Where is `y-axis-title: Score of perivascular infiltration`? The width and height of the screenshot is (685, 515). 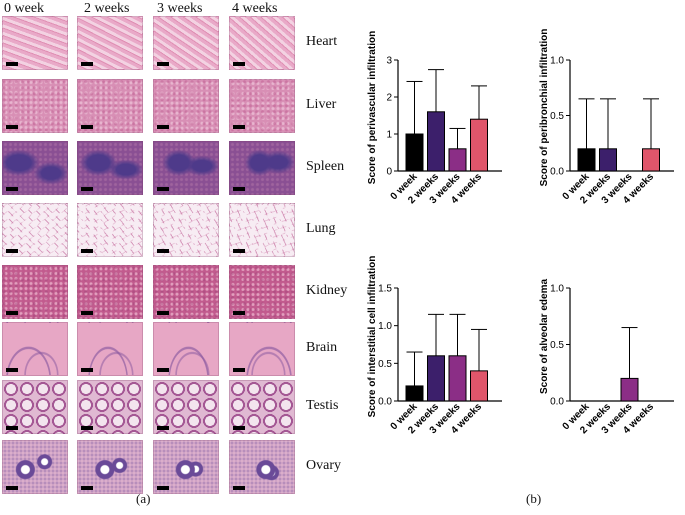 y-axis-title: Score of perivascular infiltration is located at coordinates (372, 107).